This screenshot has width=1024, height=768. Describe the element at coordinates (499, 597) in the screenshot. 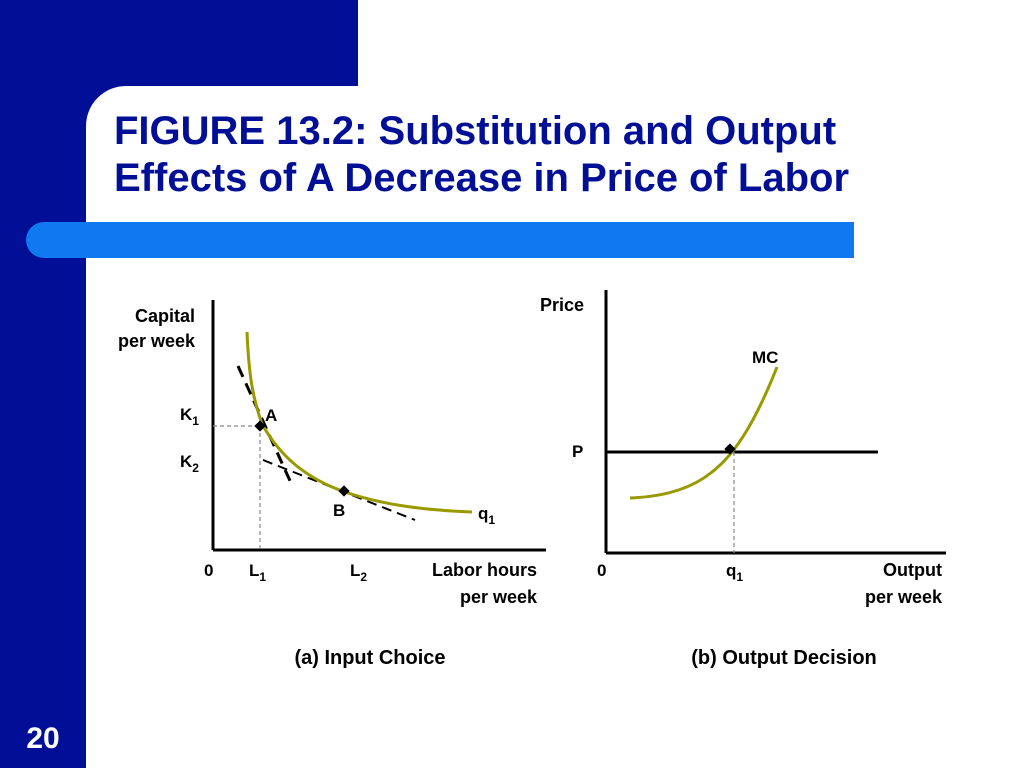

I see `panel-a-x-label-2: per week` at that location.